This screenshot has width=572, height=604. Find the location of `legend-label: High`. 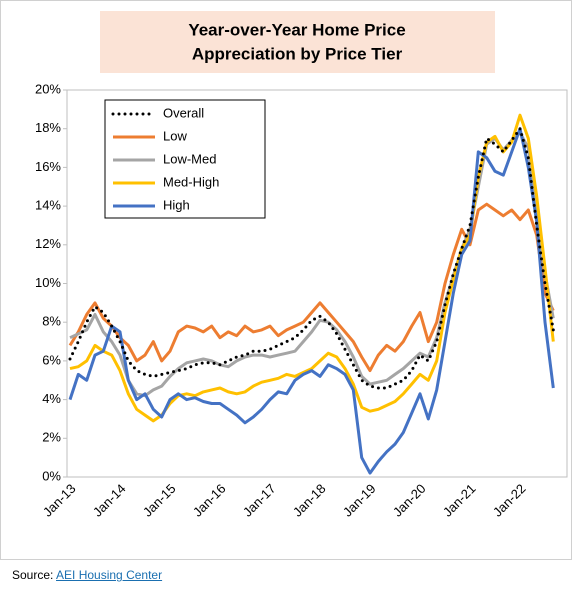

legend-label: High is located at coordinates (176, 204).